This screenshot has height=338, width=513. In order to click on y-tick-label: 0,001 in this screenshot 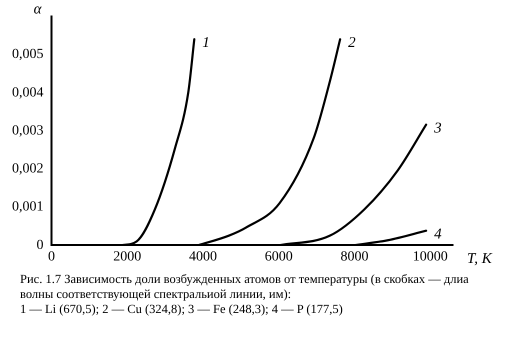, I will do `click(28, 207)`.